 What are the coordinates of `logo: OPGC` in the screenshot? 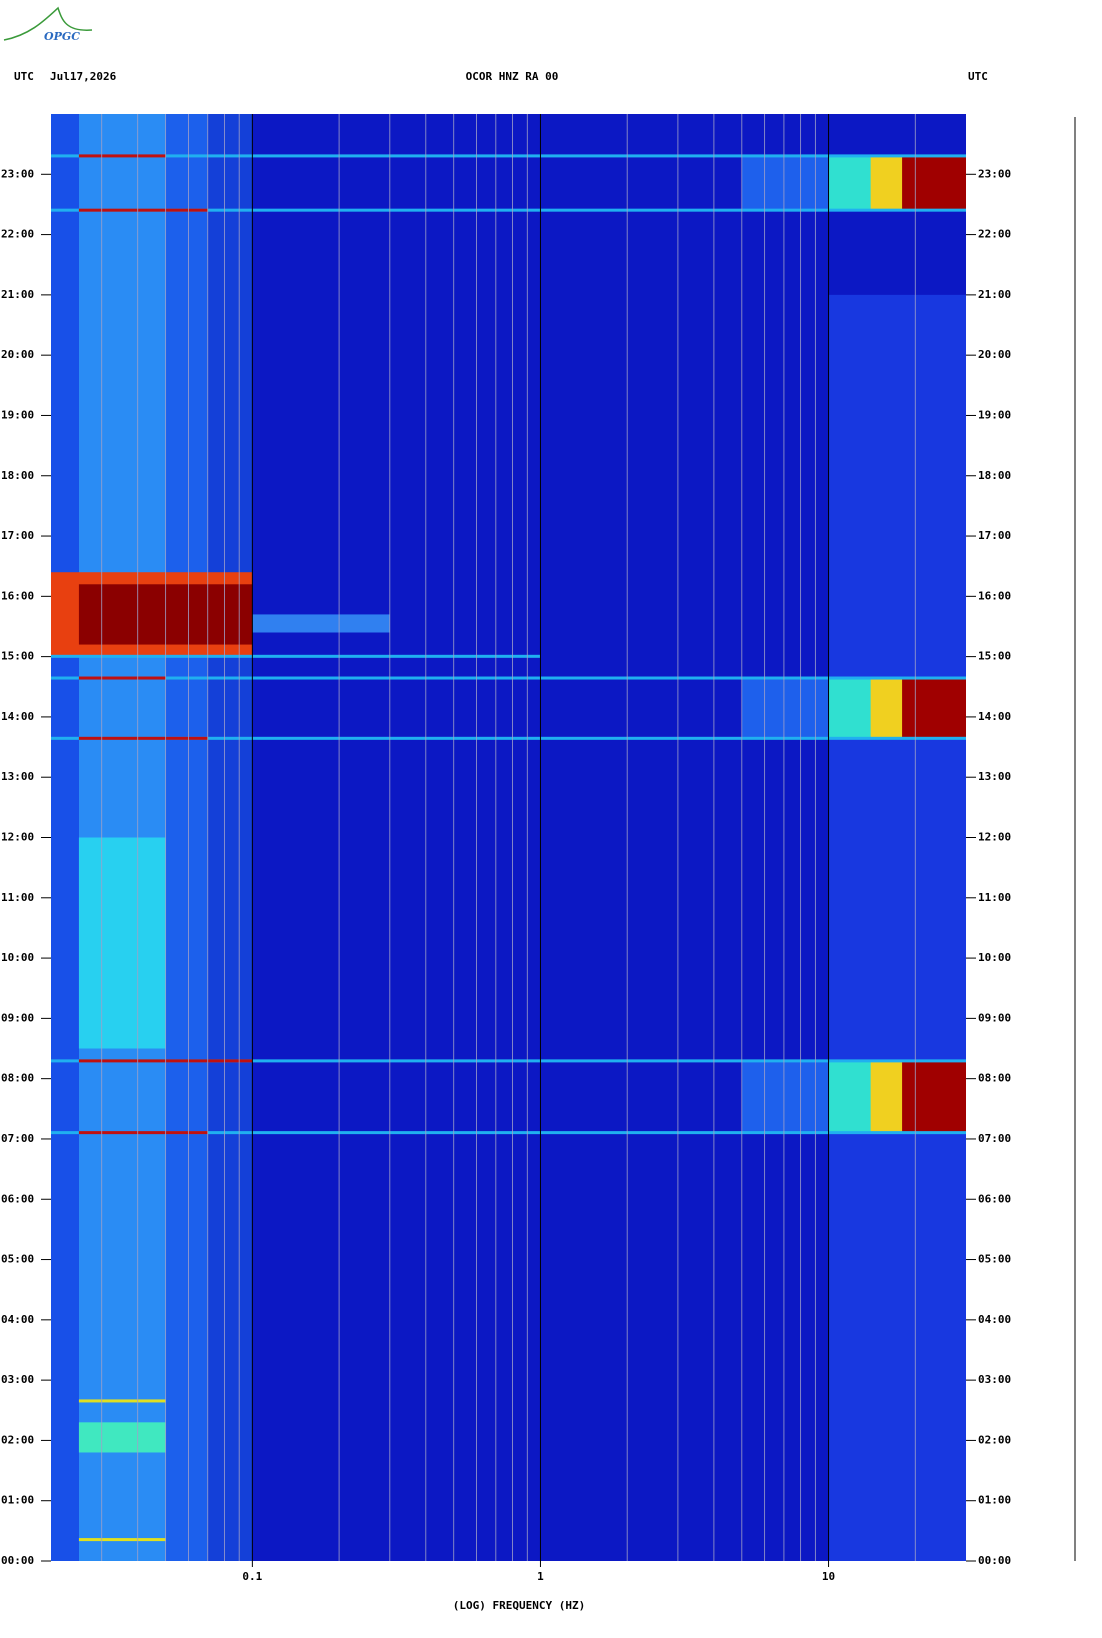 It's located at (62, 36).